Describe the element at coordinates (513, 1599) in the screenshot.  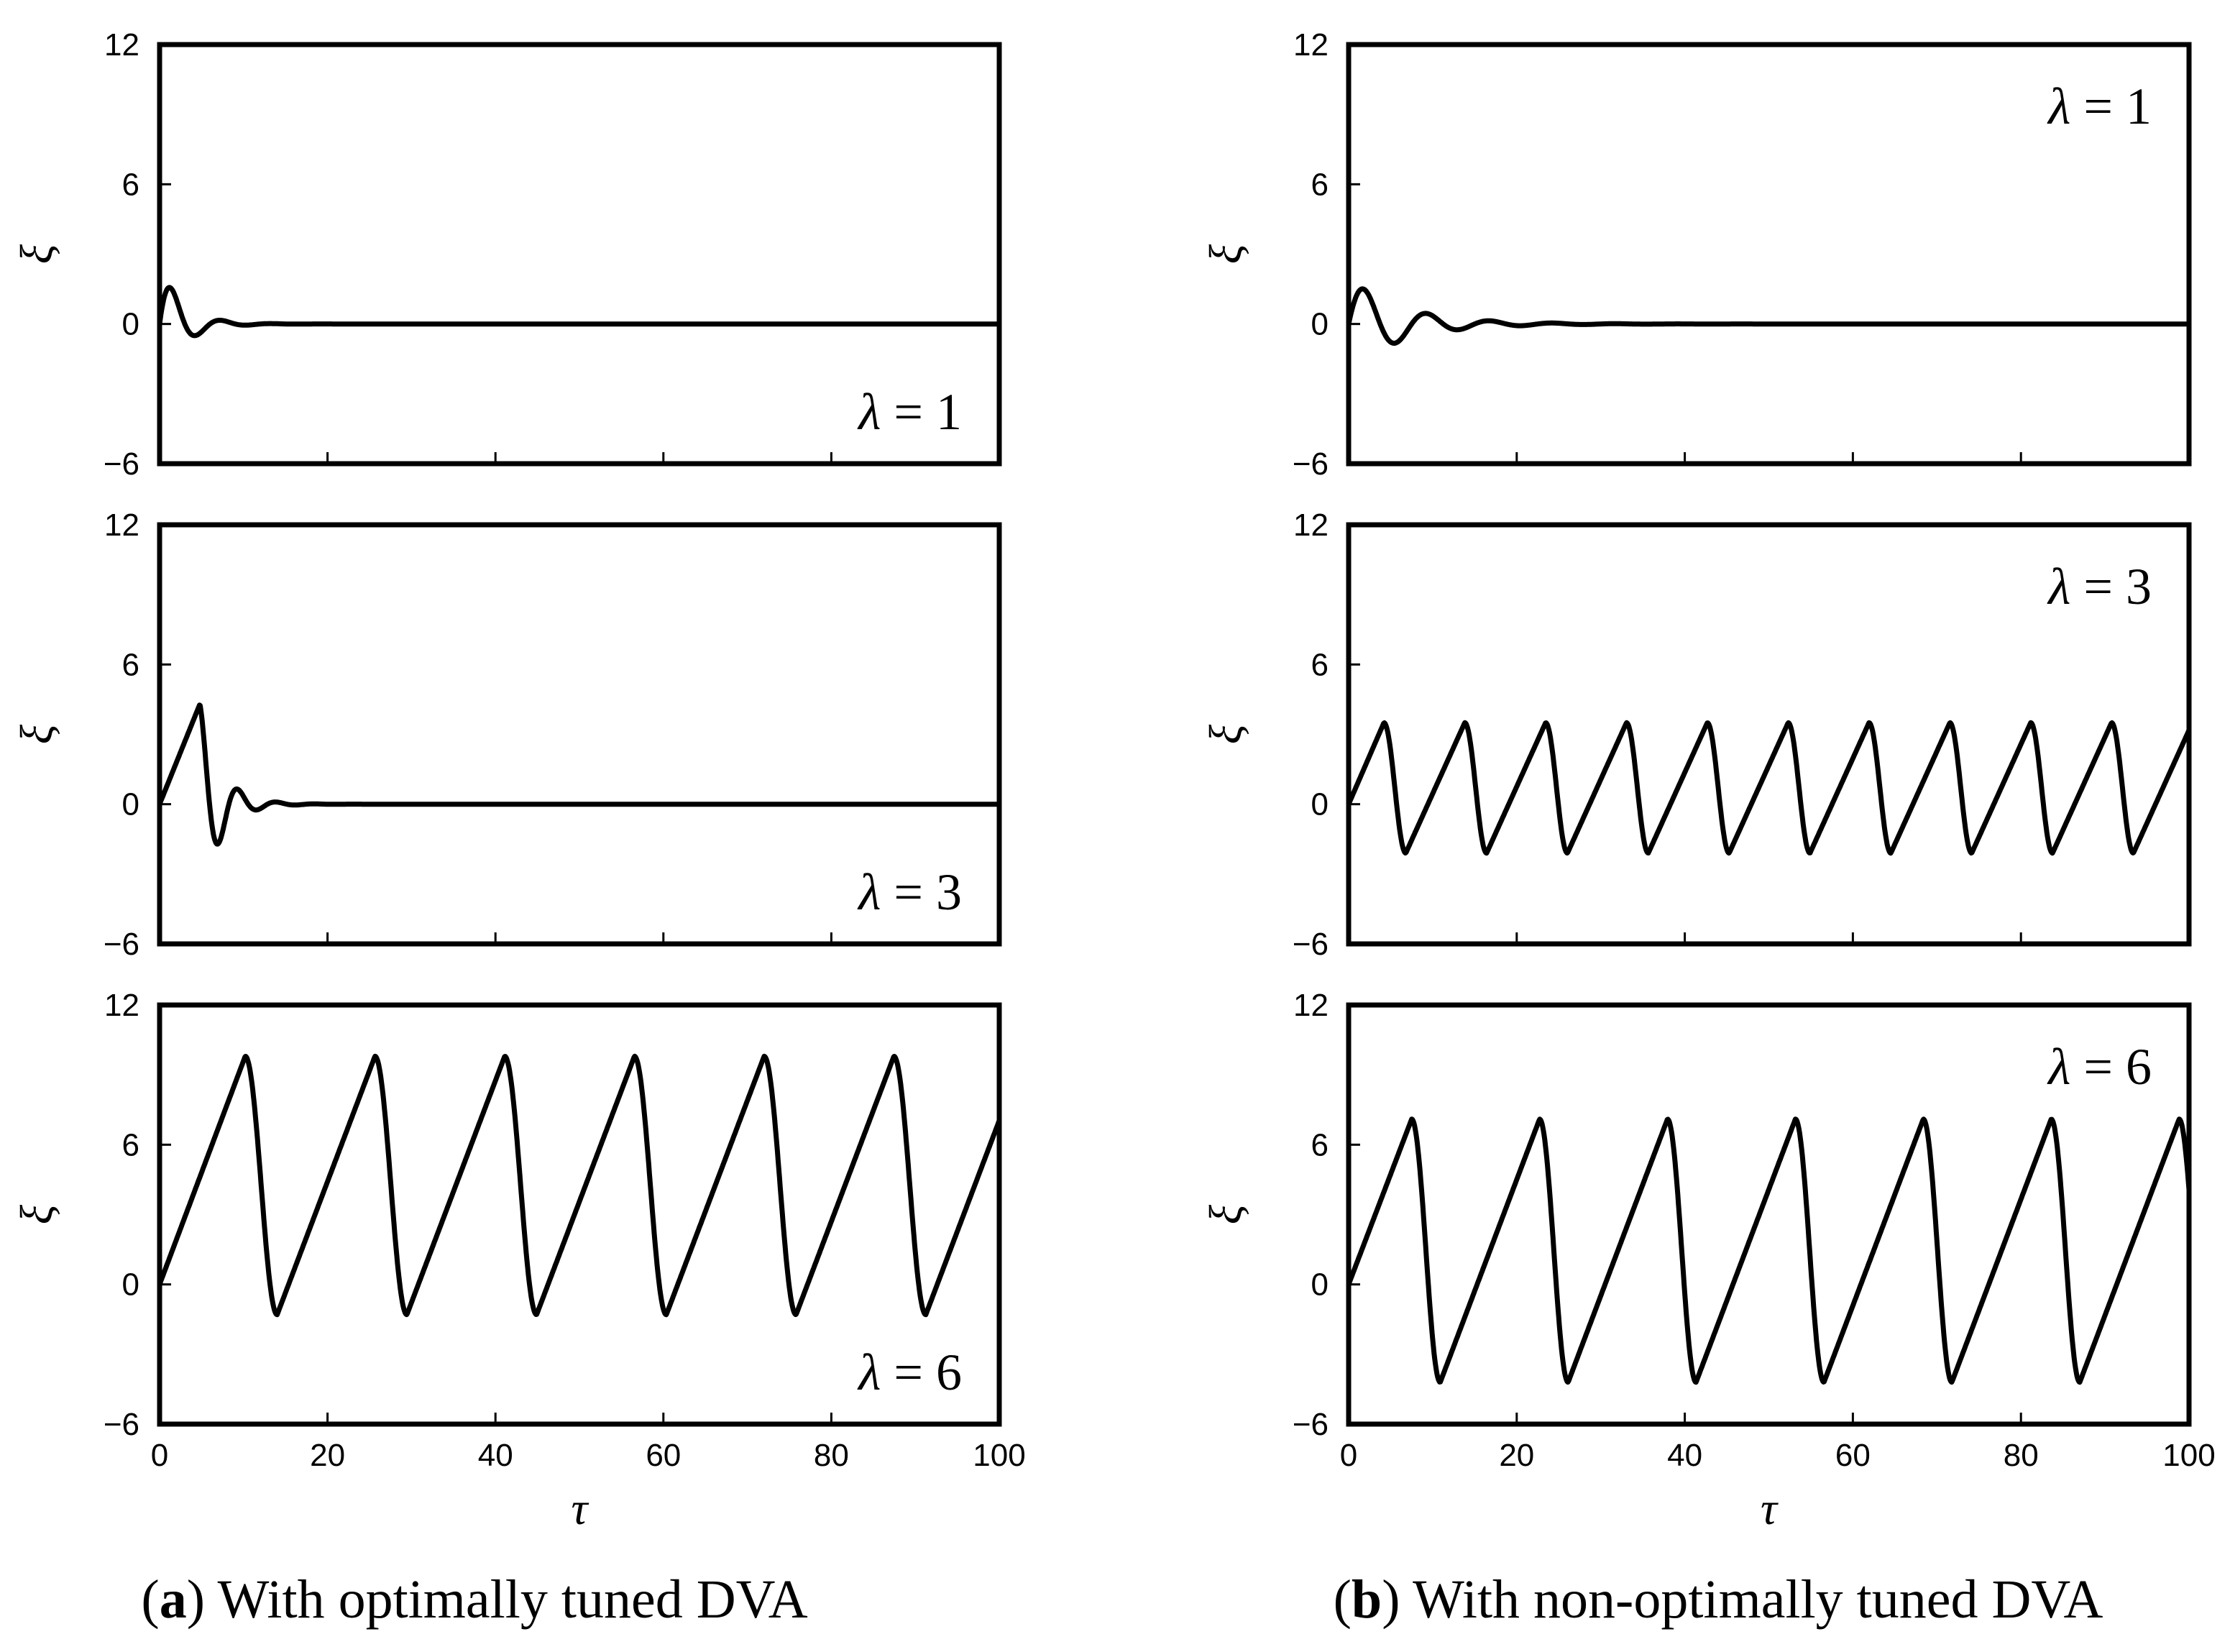
I see `caption-a-text: With optimally tuned DVA` at that location.